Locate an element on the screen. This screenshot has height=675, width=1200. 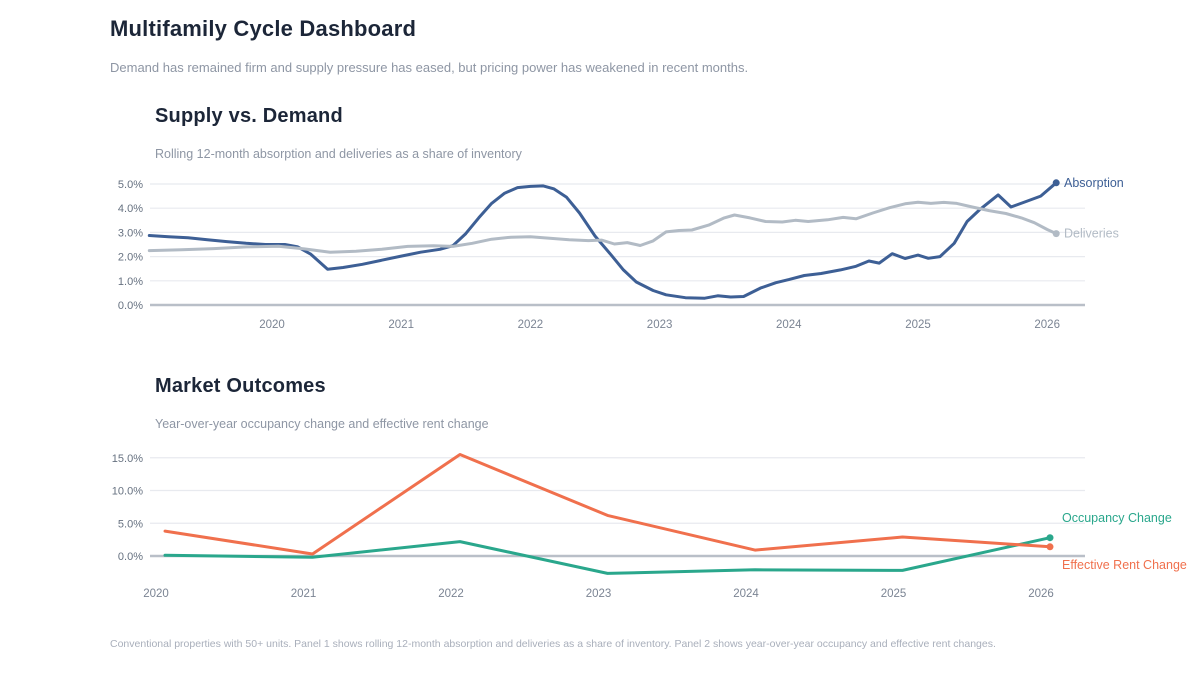
absorption-end-dot is located at coordinates (1056, 183).